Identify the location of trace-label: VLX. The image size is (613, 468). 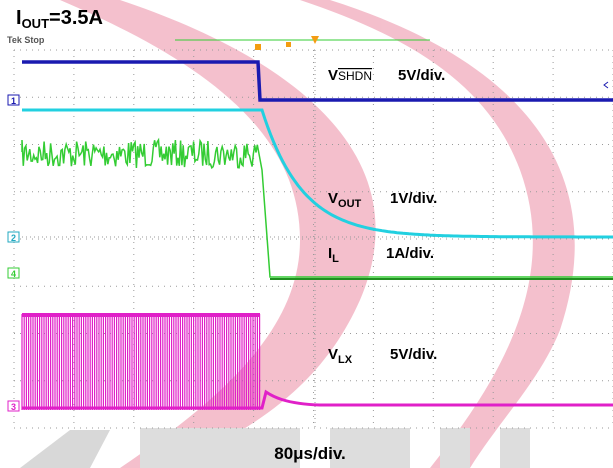
(340, 356).